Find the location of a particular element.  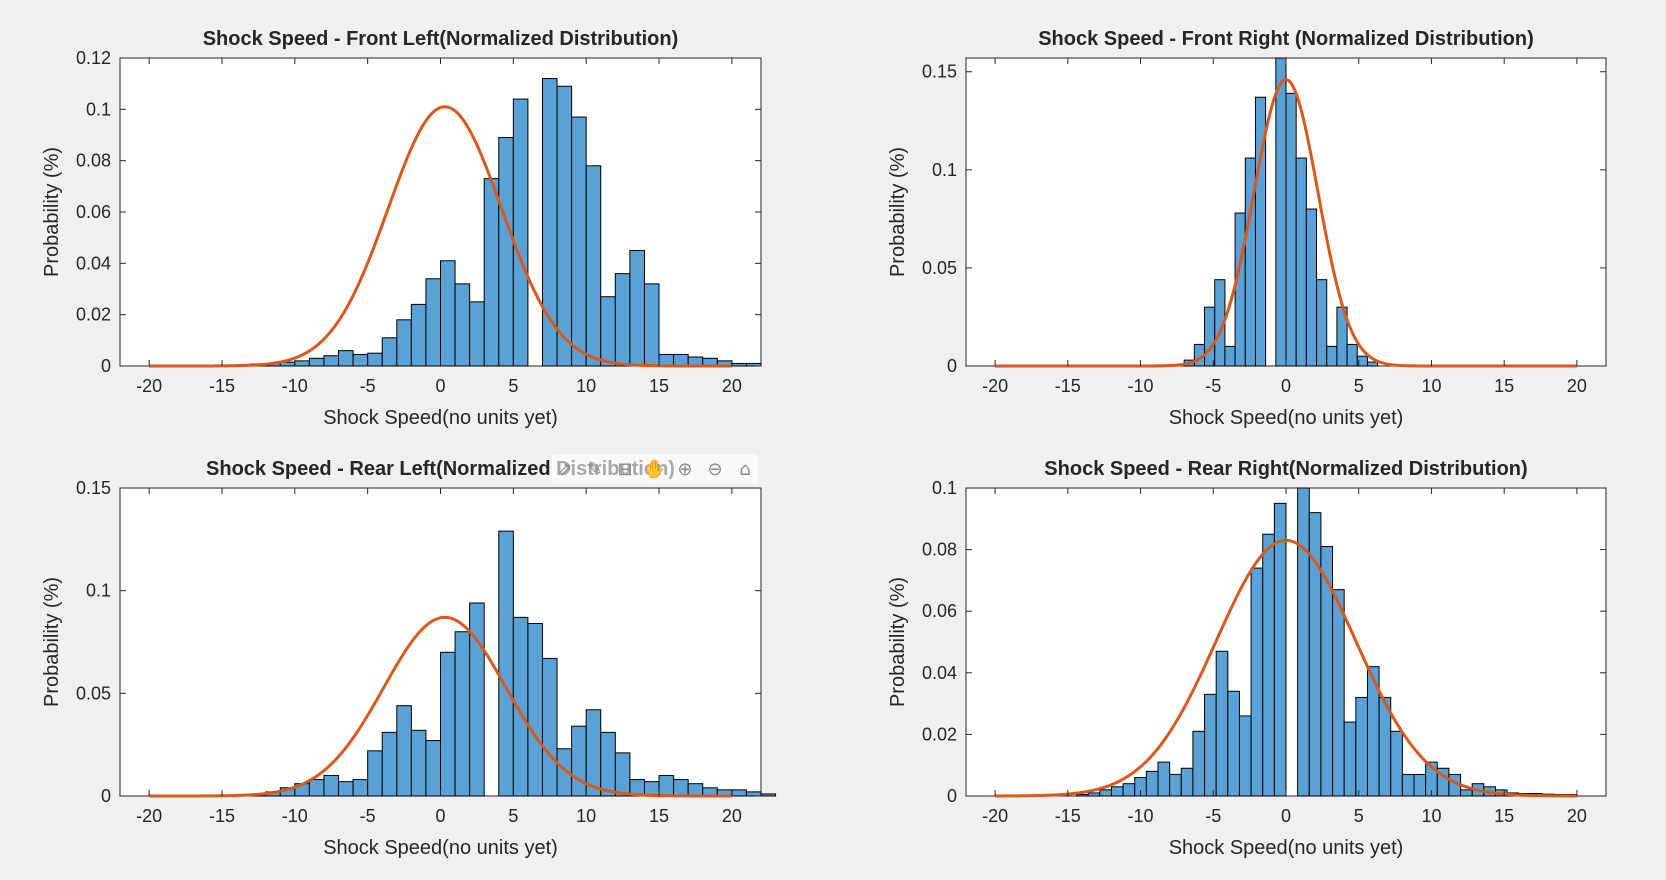

y-tick-label: 0.05 is located at coordinates (939, 268).